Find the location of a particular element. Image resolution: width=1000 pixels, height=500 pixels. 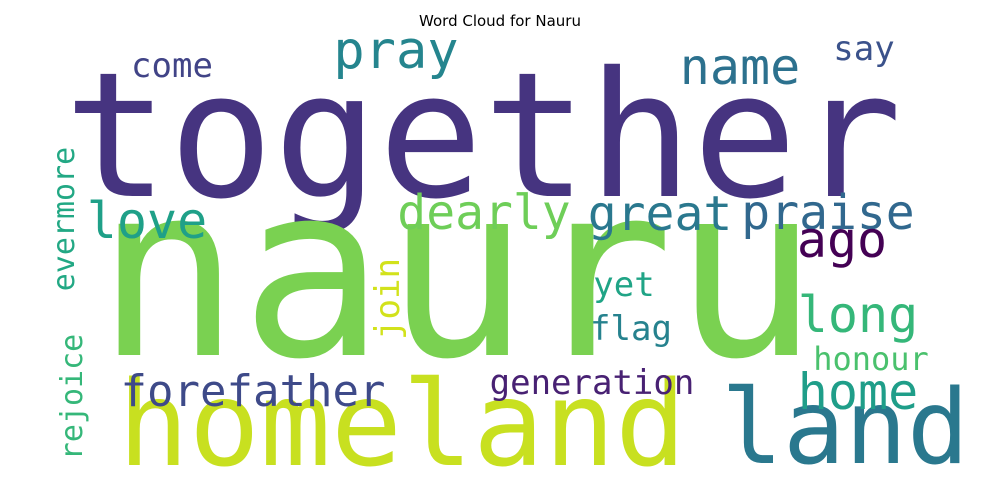

word-pray: pray is located at coordinates (395, 51).